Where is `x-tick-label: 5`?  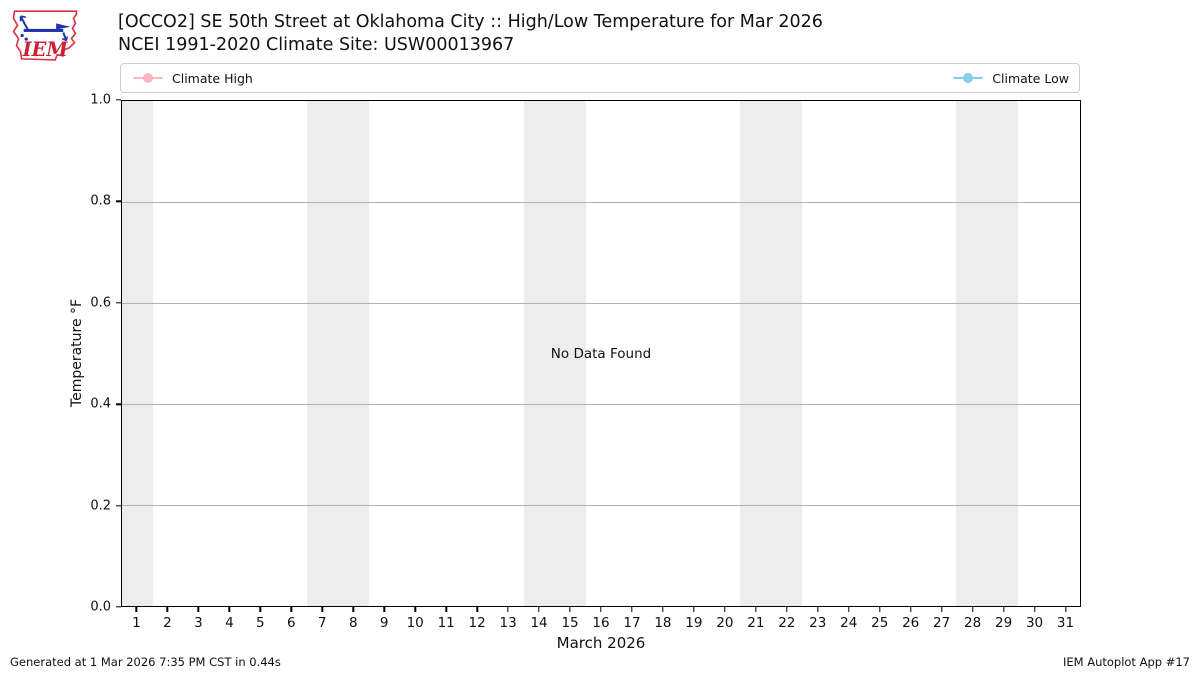
x-tick-label: 5 is located at coordinates (260, 623).